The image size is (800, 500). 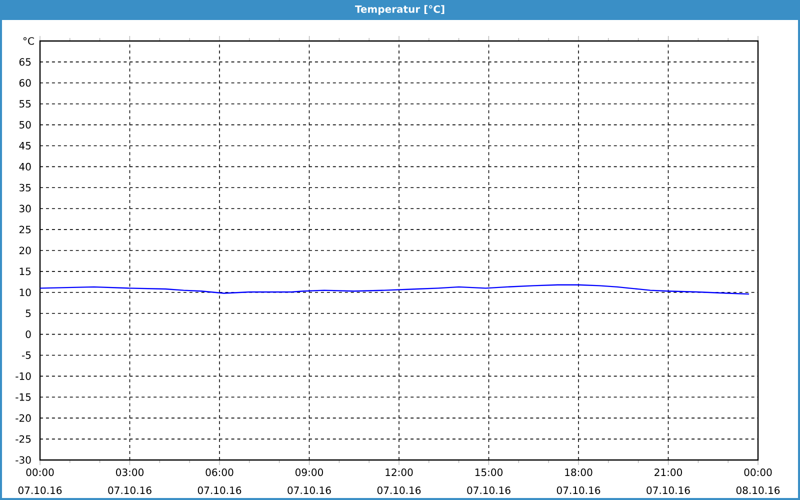 What do you see at coordinates (23, 439) in the screenshot?
I see `y-tick-label: -25` at bounding box center [23, 439].